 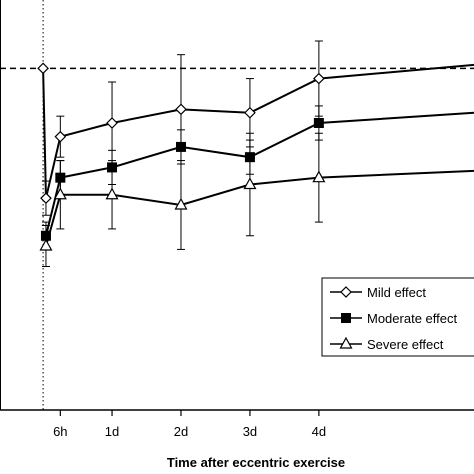 I want to click on x-tick-label: 3d, so click(x=250, y=431).